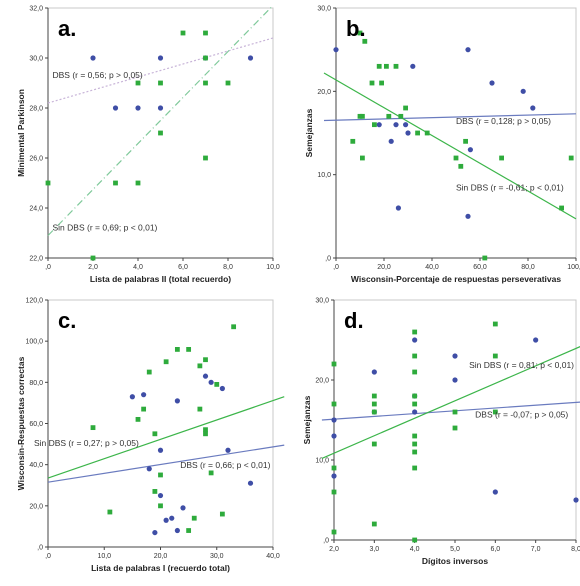 Image resolution: width=580 pixels, height=586 pixels. Describe the element at coordinates (384, 267) in the screenshot. I see `chart-b-x-tick-label: 20,0` at that location.